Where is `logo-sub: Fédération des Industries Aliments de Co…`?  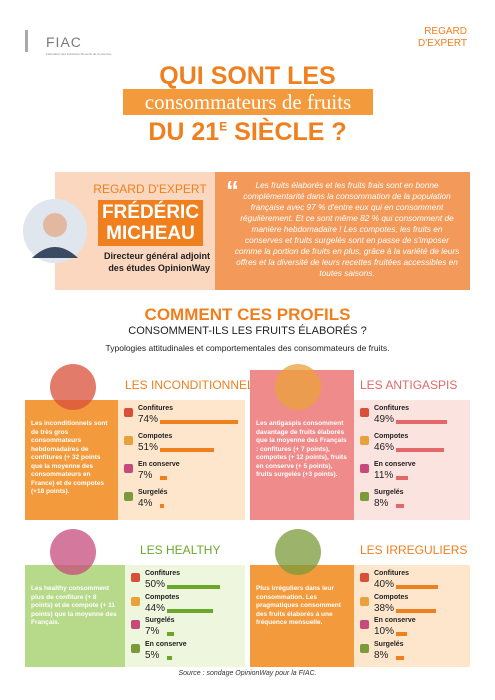 logo-sub: Fédération des Industries Aliments de Co… is located at coordinates (79, 54).